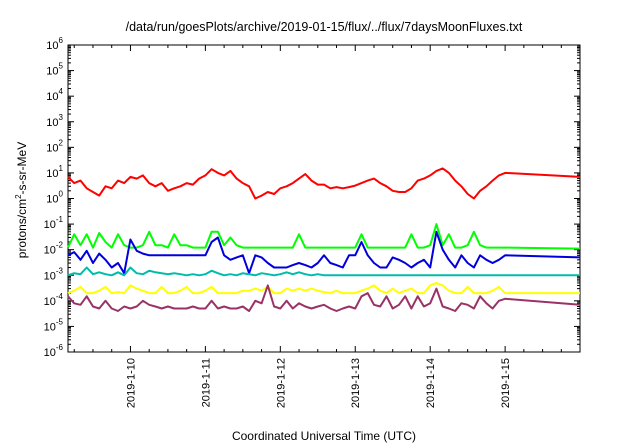  Describe the element at coordinates (431, 383) in the screenshot. I see `x-tick-label: 2019-1-14` at that location.